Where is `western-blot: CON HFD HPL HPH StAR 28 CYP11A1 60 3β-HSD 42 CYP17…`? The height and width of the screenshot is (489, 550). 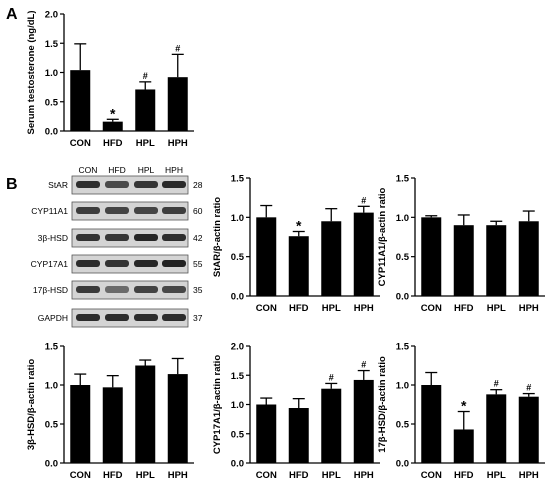 western-blot: CON HFD HPL HPH StAR 28 CYP11A1 60 3β-HSD 42 CYP17… is located at coordinates (117, 246).